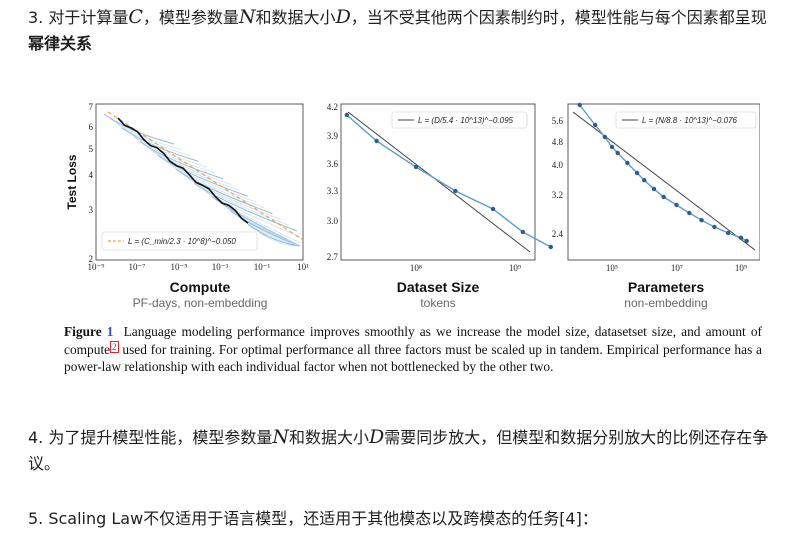 This screenshot has height=544, width=794. What do you see at coordinates (190, 17) in the screenshot?
I see `p3-text-b: ，模型参数量` at bounding box center [190, 17].